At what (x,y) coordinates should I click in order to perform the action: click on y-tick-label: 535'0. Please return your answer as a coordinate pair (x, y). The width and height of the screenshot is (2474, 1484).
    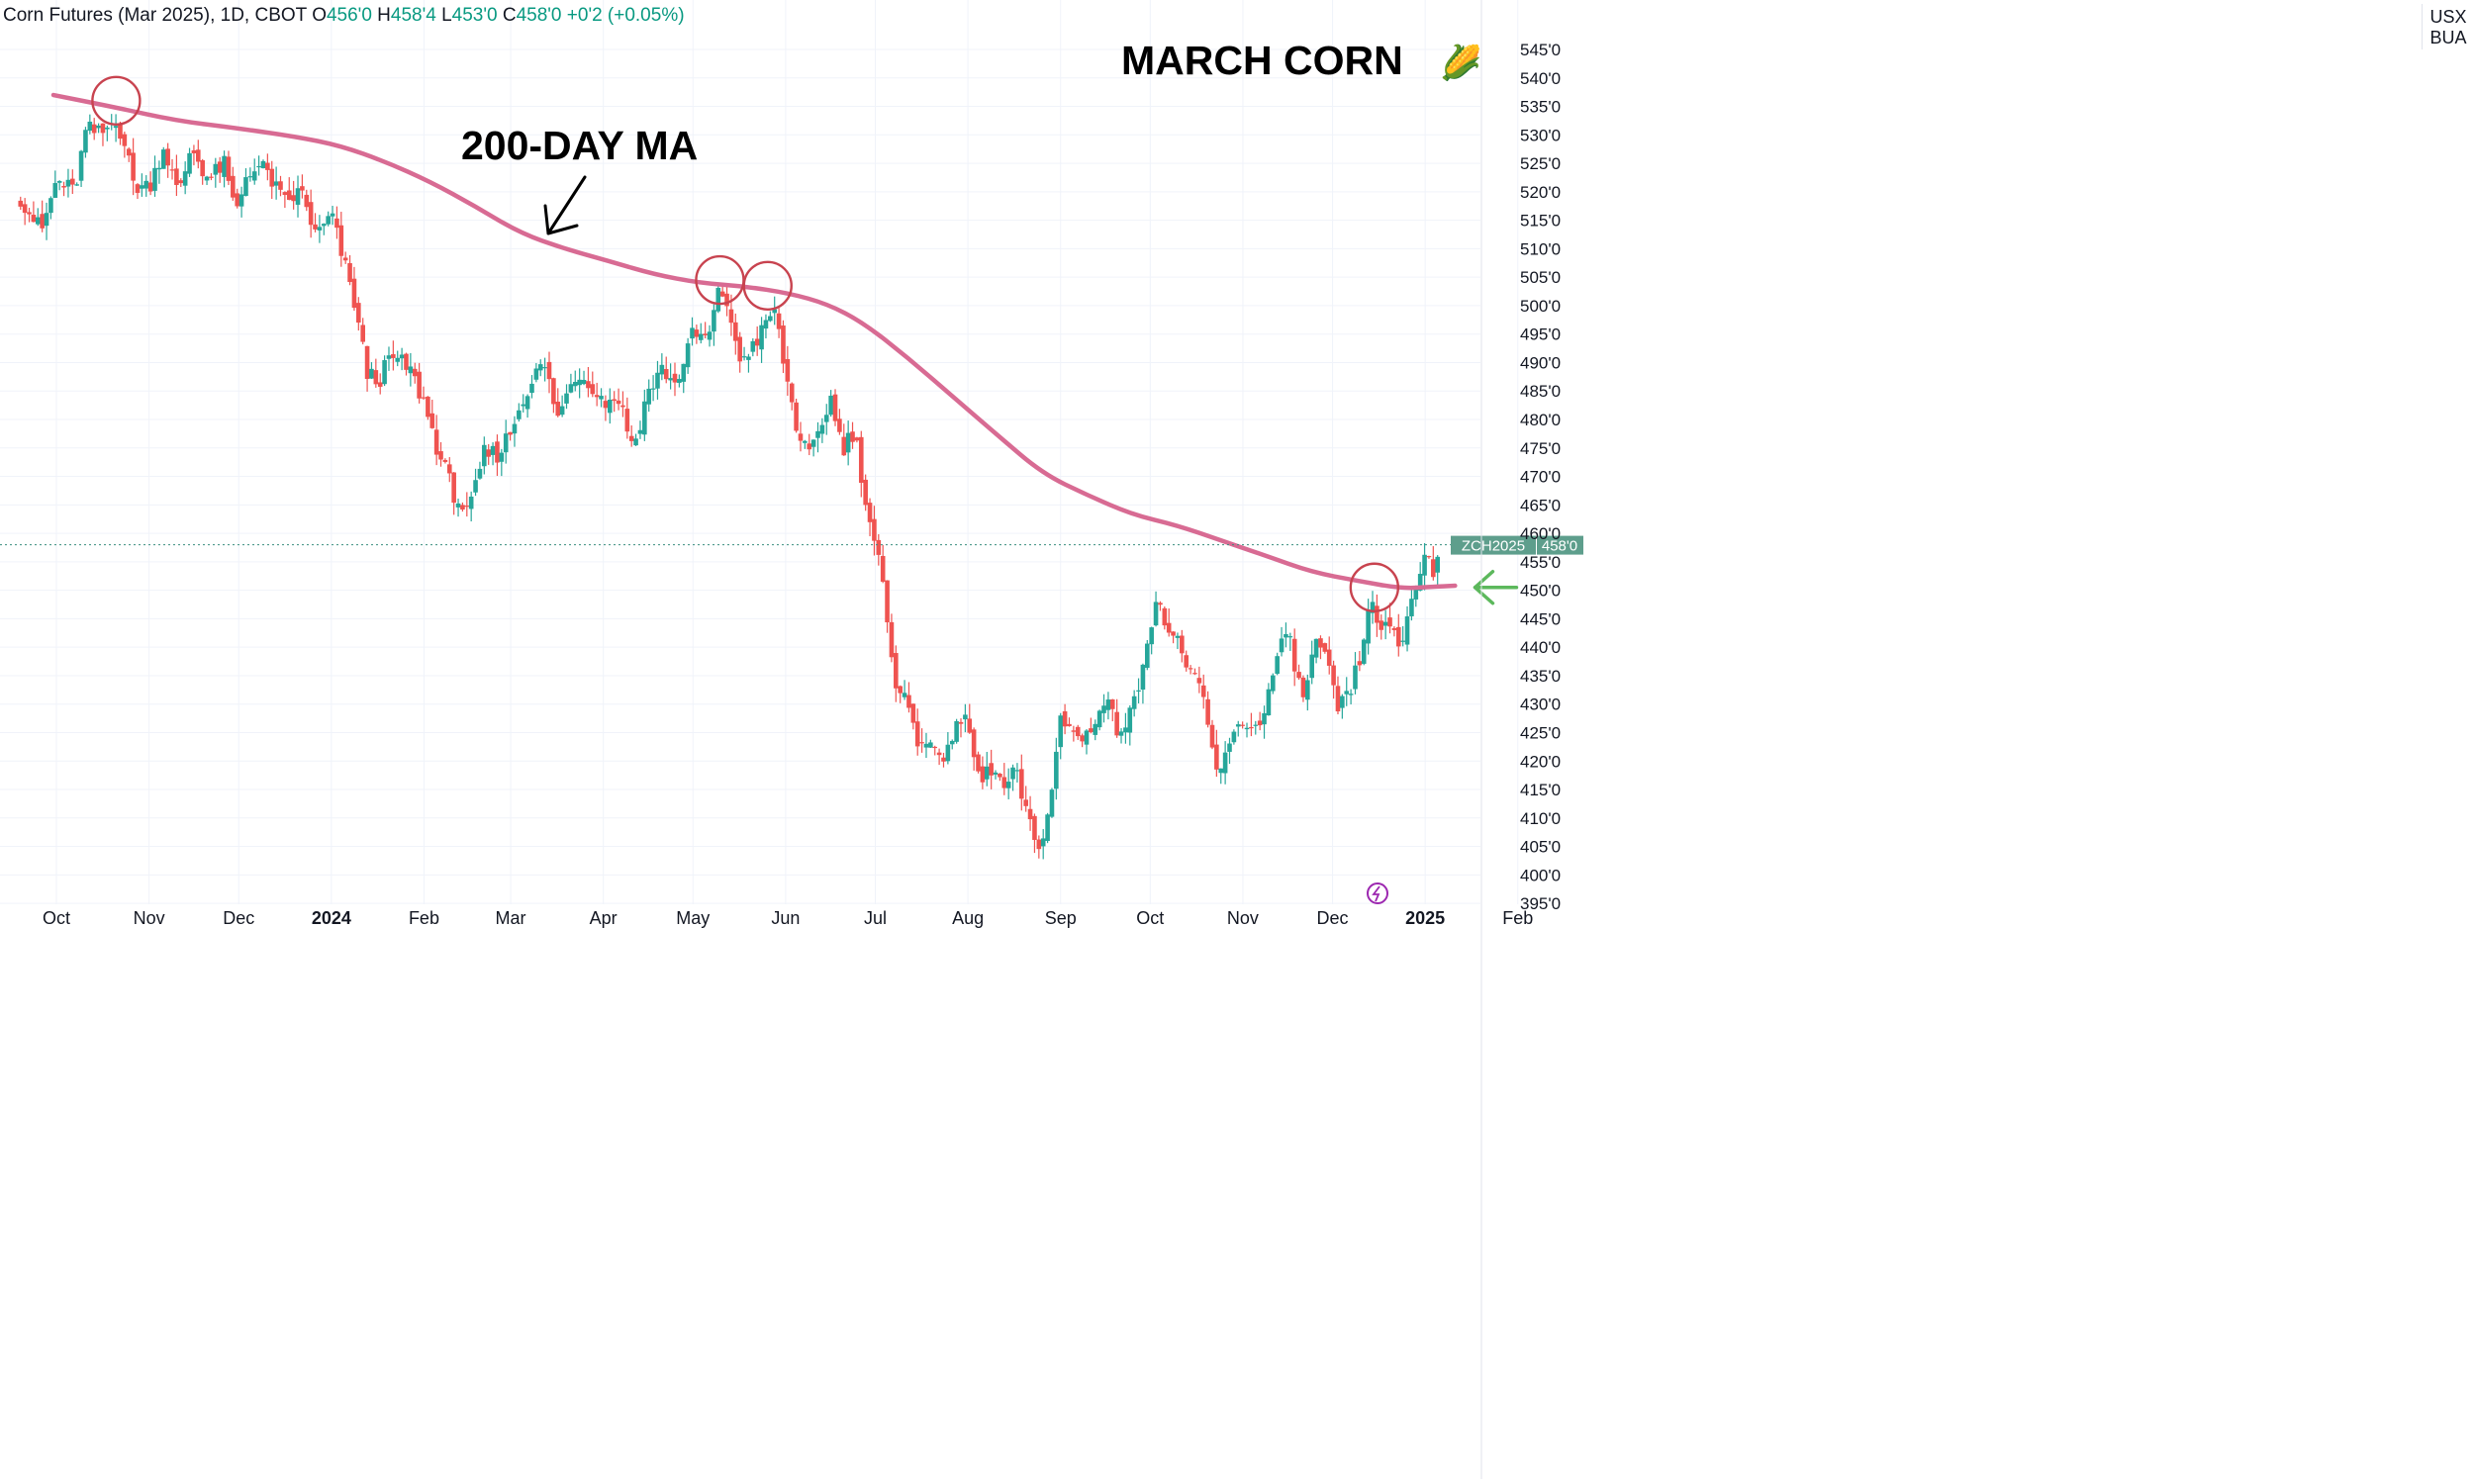
    Looking at the image, I should click on (1540, 107).